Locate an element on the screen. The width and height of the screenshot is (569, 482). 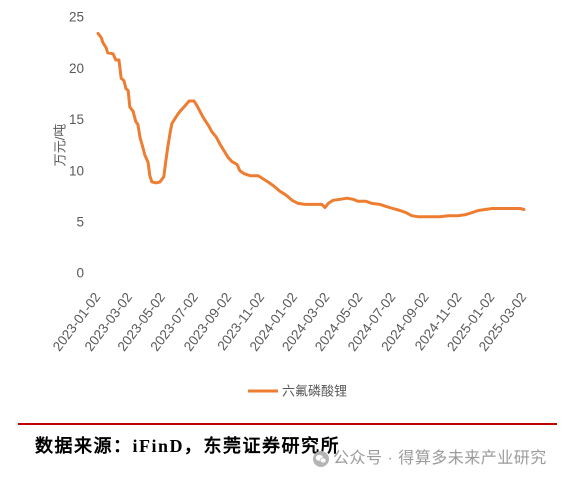
source-note: 数据来源：iFinD，东莞证券研究所 is located at coordinates (188, 446).